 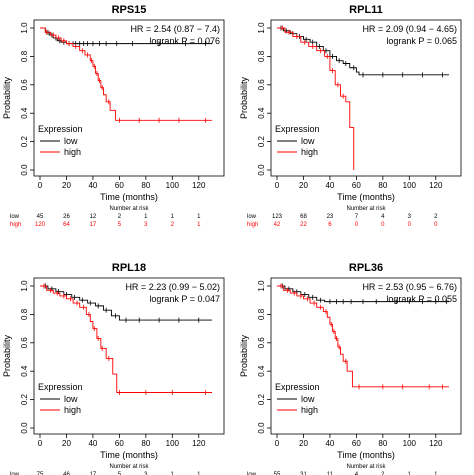 I want to click on y-tick-label: 1.0, so click(x=261, y=286).